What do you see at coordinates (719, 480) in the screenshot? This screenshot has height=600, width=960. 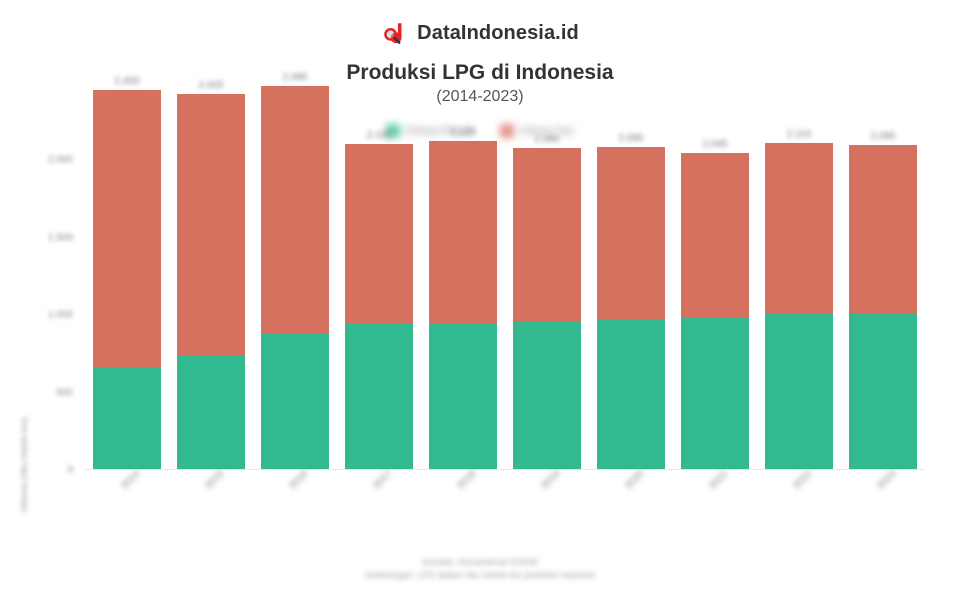 I see `x-axis-tick-label: 2021` at bounding box center [719, 480].